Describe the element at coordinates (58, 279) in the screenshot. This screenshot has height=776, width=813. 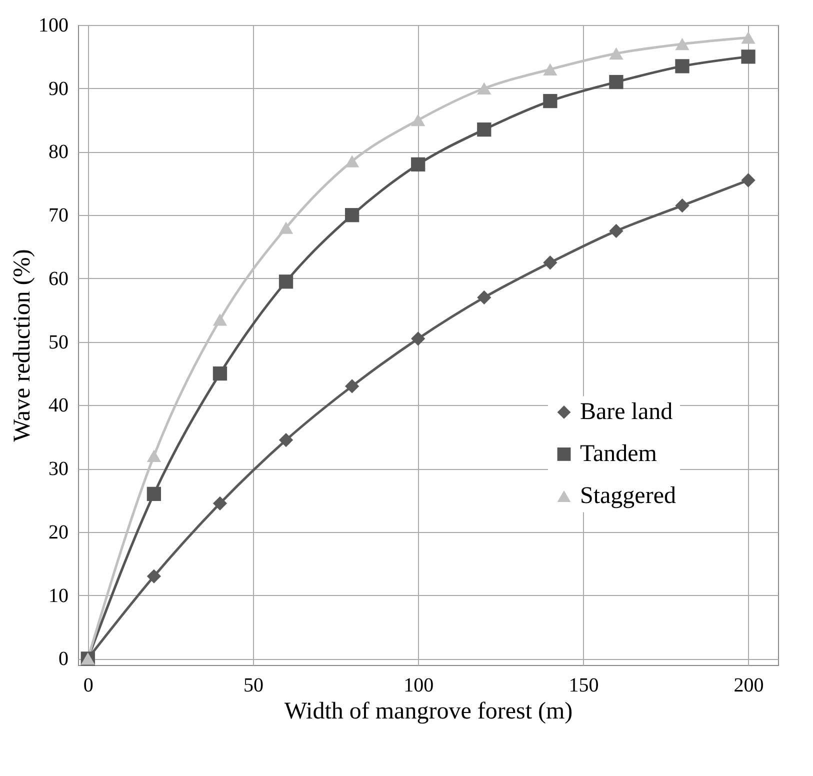
I see `y-tick-label: 60` at that location.